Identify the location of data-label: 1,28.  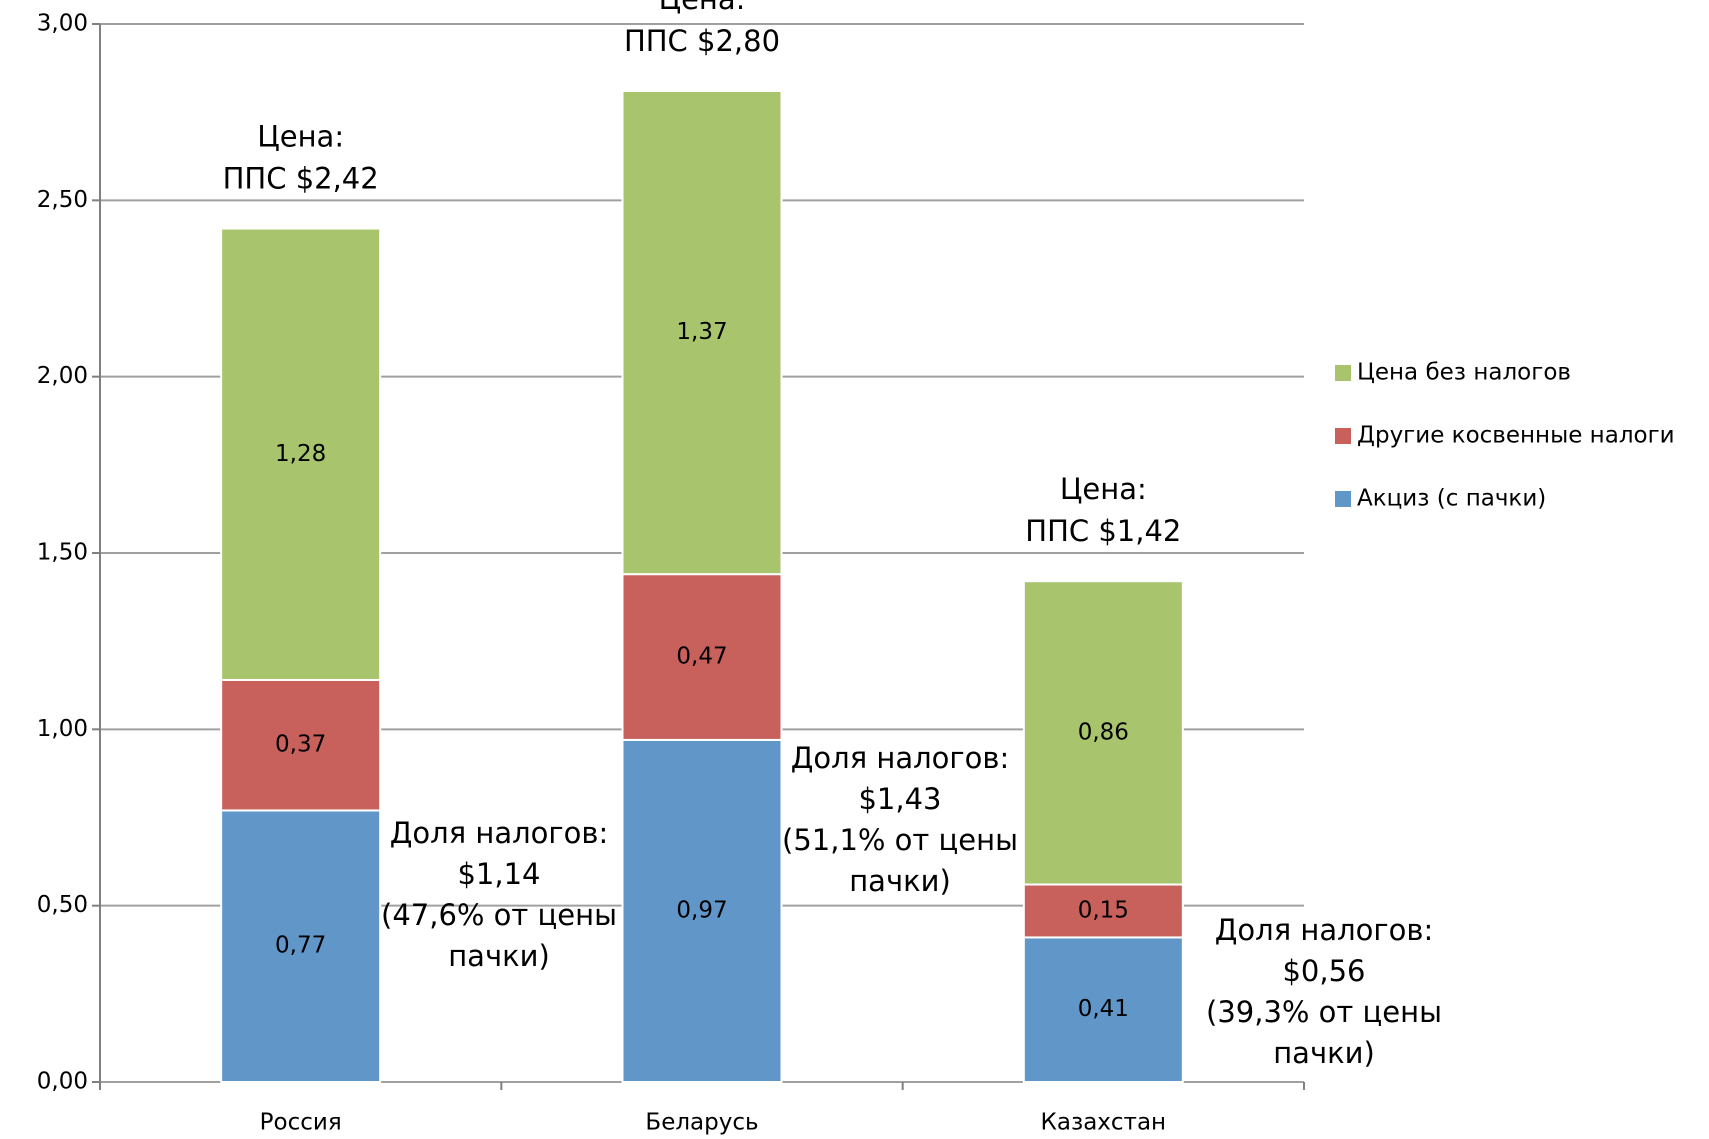
(300, 454).